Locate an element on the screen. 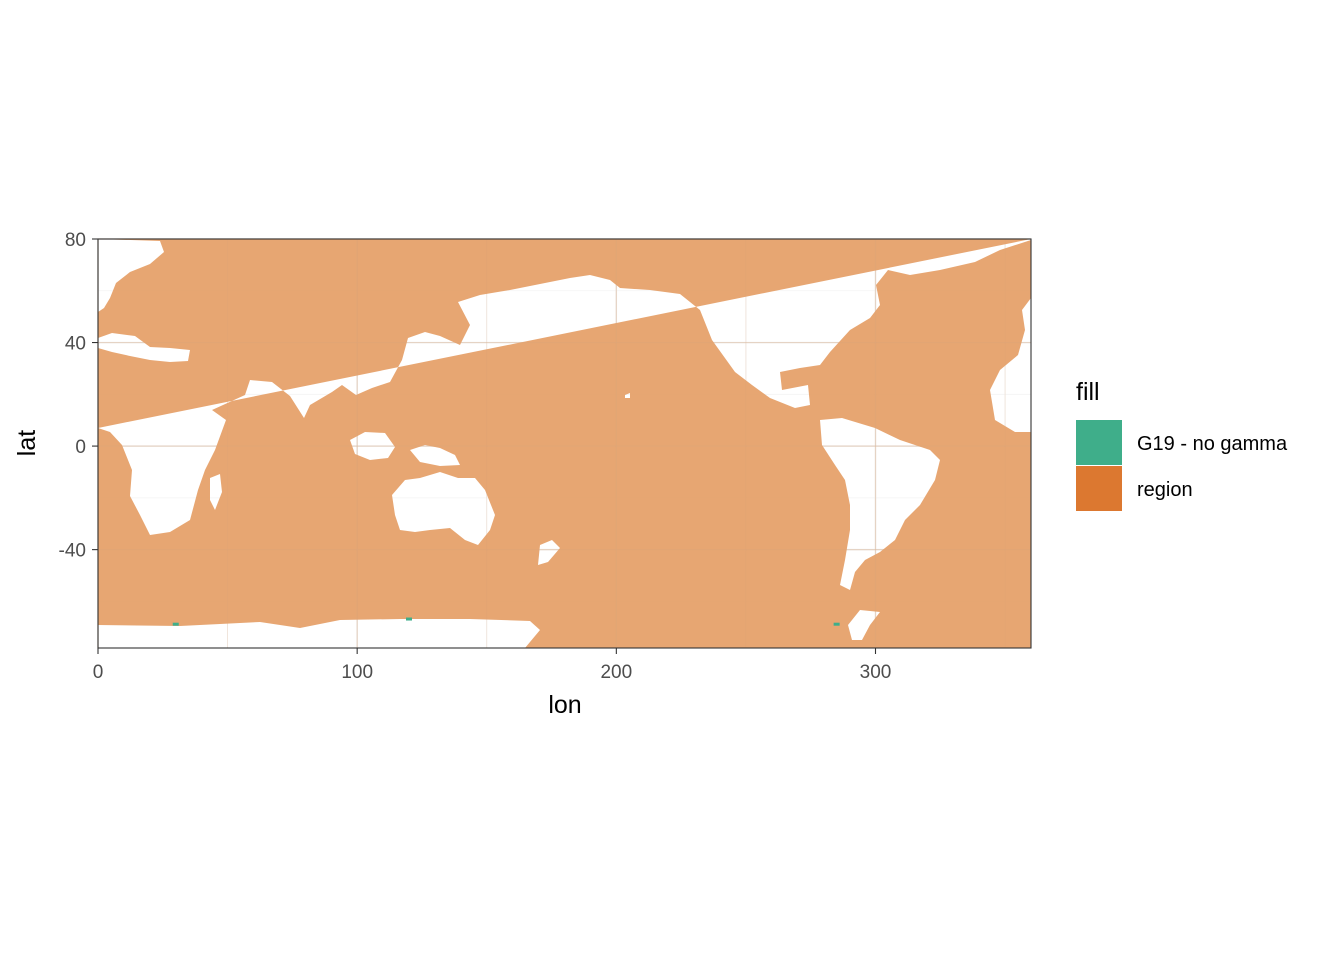  legend-title: fill is located at coordinates (1088, 392).